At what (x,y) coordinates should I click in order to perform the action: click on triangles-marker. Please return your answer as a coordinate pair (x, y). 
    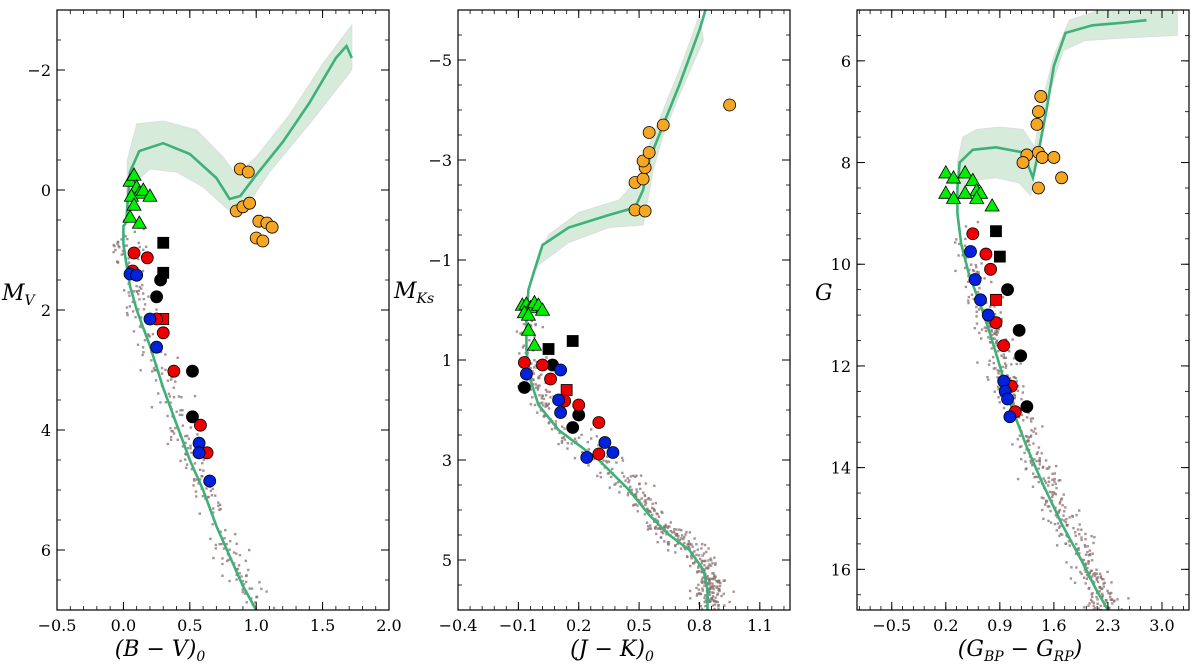
    Looking at the image, I should click on (953, 176).